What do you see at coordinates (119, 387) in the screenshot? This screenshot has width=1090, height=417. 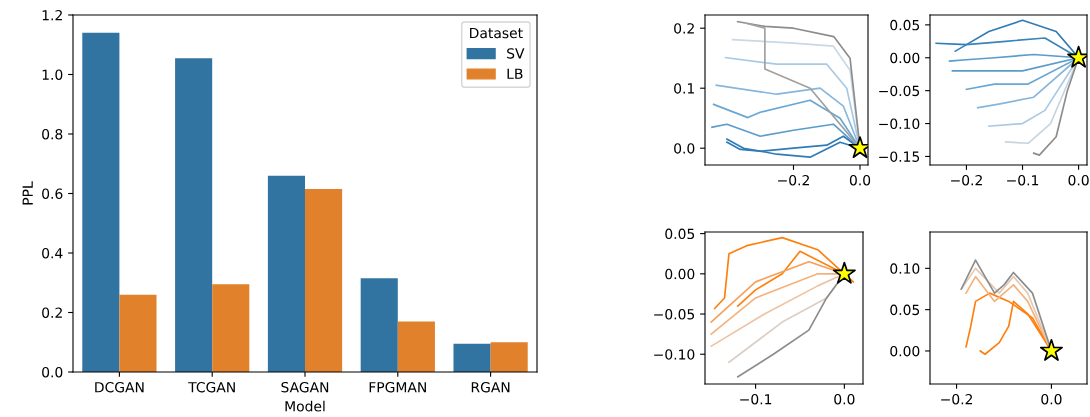 I see `x-tick-label: DCGAN` at bounding box center [119, 387].